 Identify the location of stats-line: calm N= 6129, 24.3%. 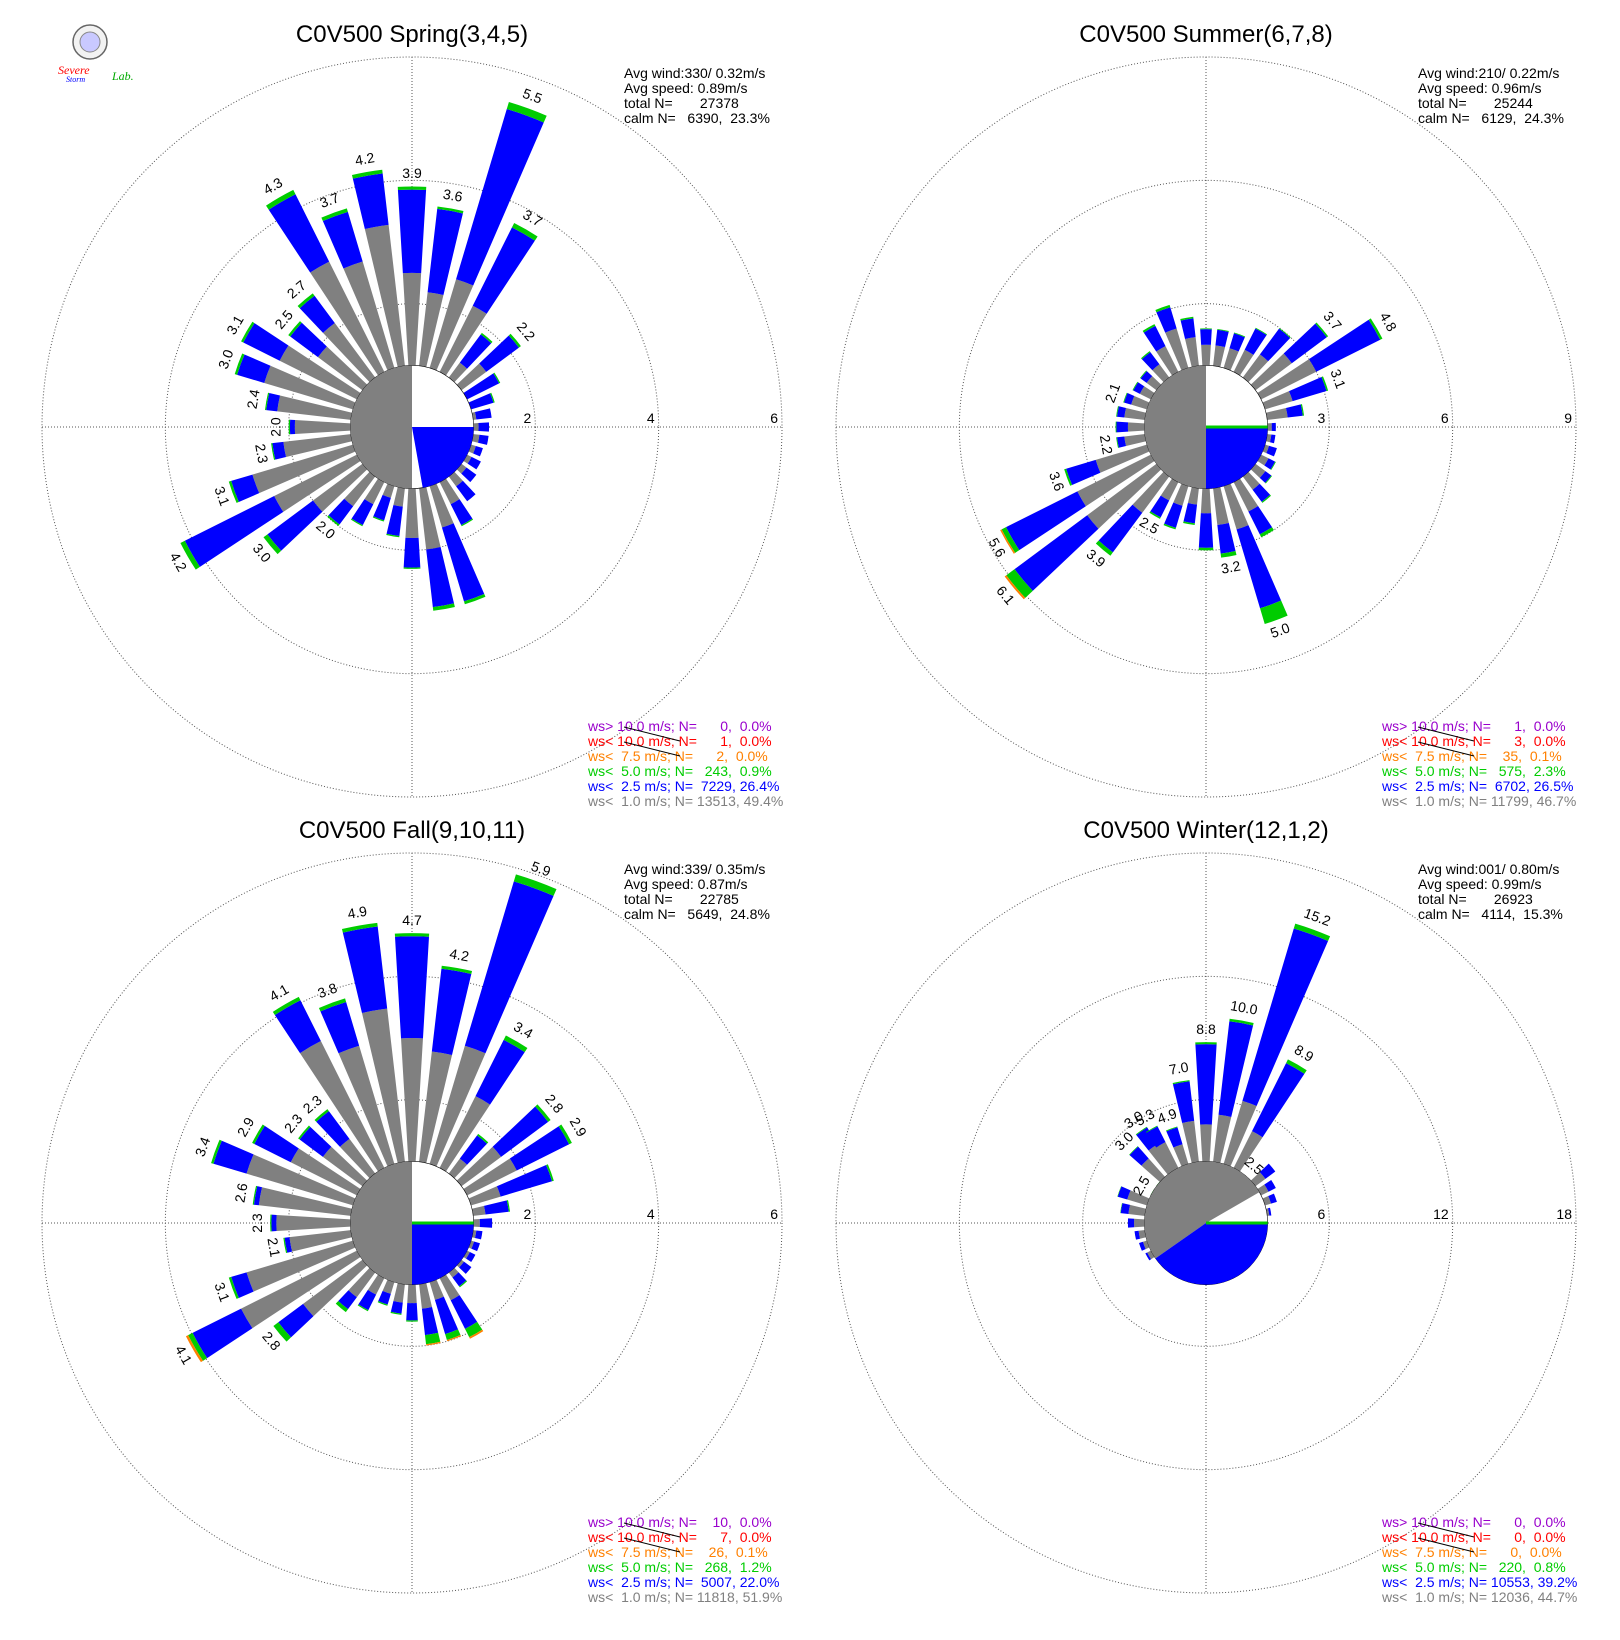
(1491, 118).